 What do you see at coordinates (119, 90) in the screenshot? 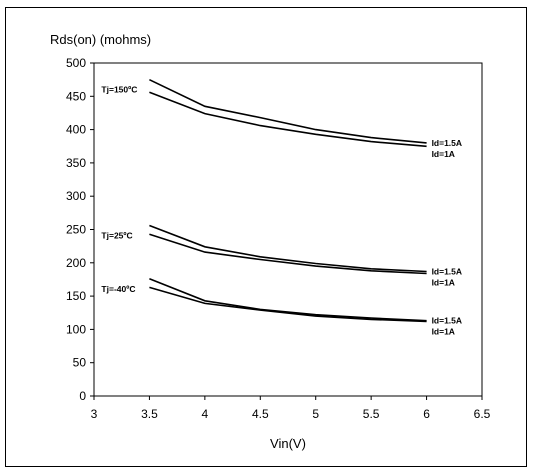
I see `group-label: Tj=150ºC` at bounding box center [119, 90].